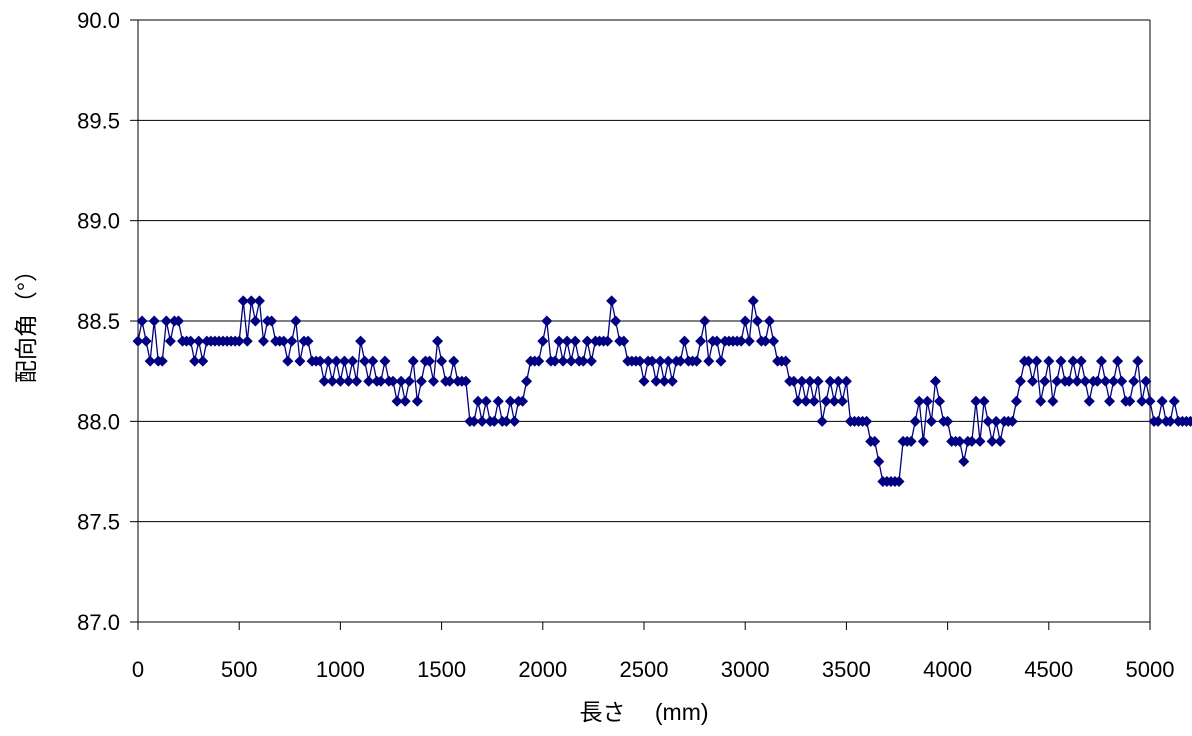 The image size is (1192, 736). What do you see at coordinates (542, 669) in the screenshot?
I see `x-tick-label: 2000` at bounding box center [542, 669].